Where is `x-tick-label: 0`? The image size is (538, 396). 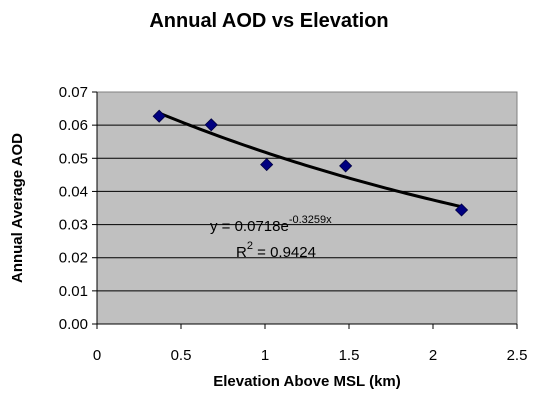
x-tick-label: 0 is located at coordinates (97, 355).